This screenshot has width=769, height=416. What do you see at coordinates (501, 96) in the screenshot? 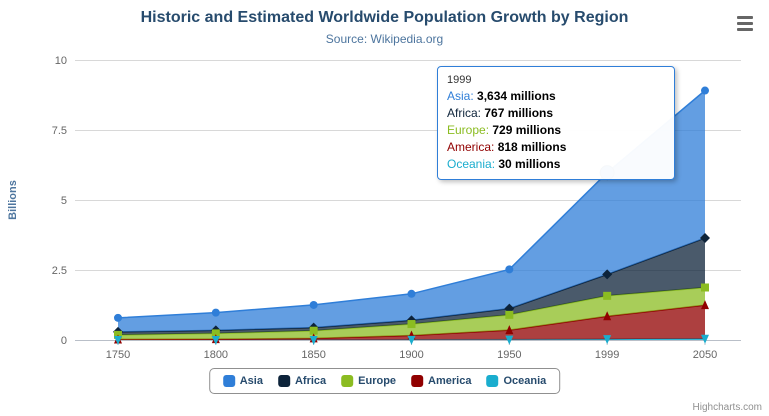
I see `tooltip-row-asia: Asia: 3,634 millions` at bounding box center [501, 96].